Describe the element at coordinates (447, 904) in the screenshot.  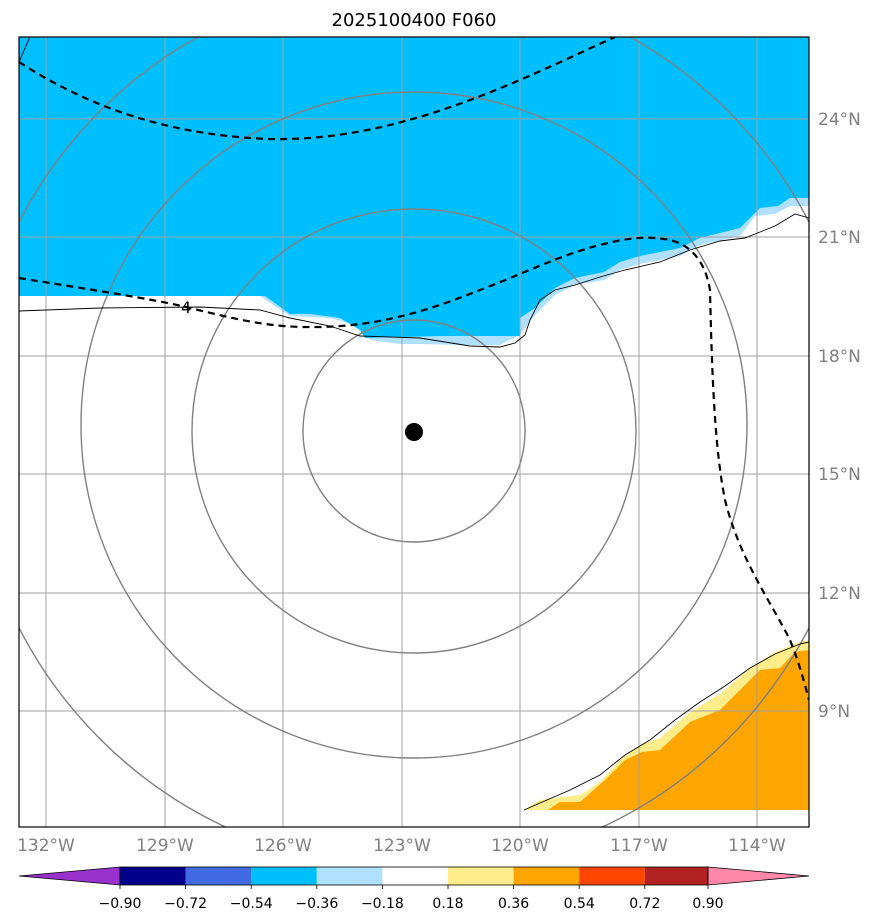
I see `colorbar-tick-label: 0.18` at that location.